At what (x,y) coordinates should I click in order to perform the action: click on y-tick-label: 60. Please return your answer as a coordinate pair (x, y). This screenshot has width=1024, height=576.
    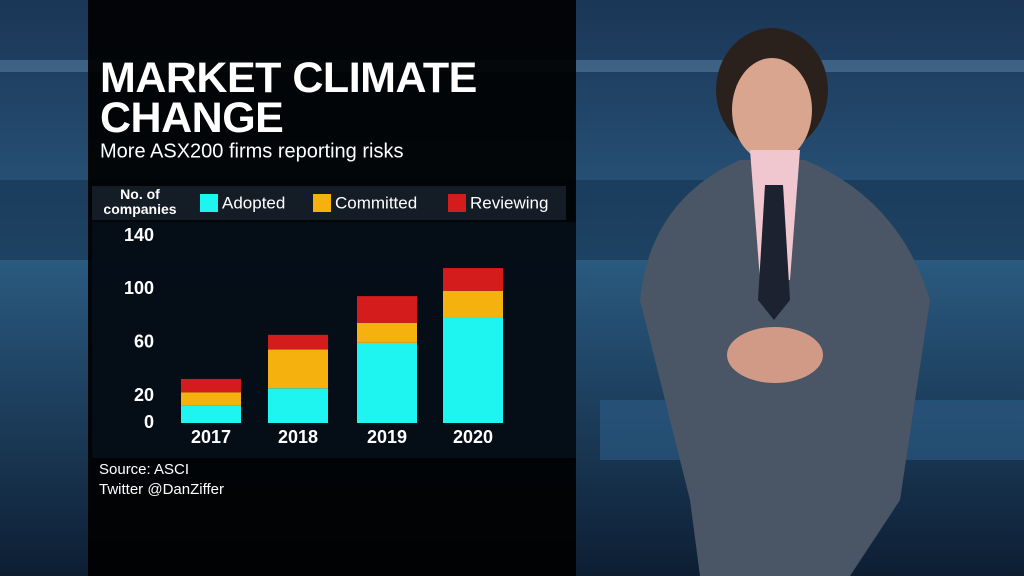
    Looking at the image, I should click on (144, 342).